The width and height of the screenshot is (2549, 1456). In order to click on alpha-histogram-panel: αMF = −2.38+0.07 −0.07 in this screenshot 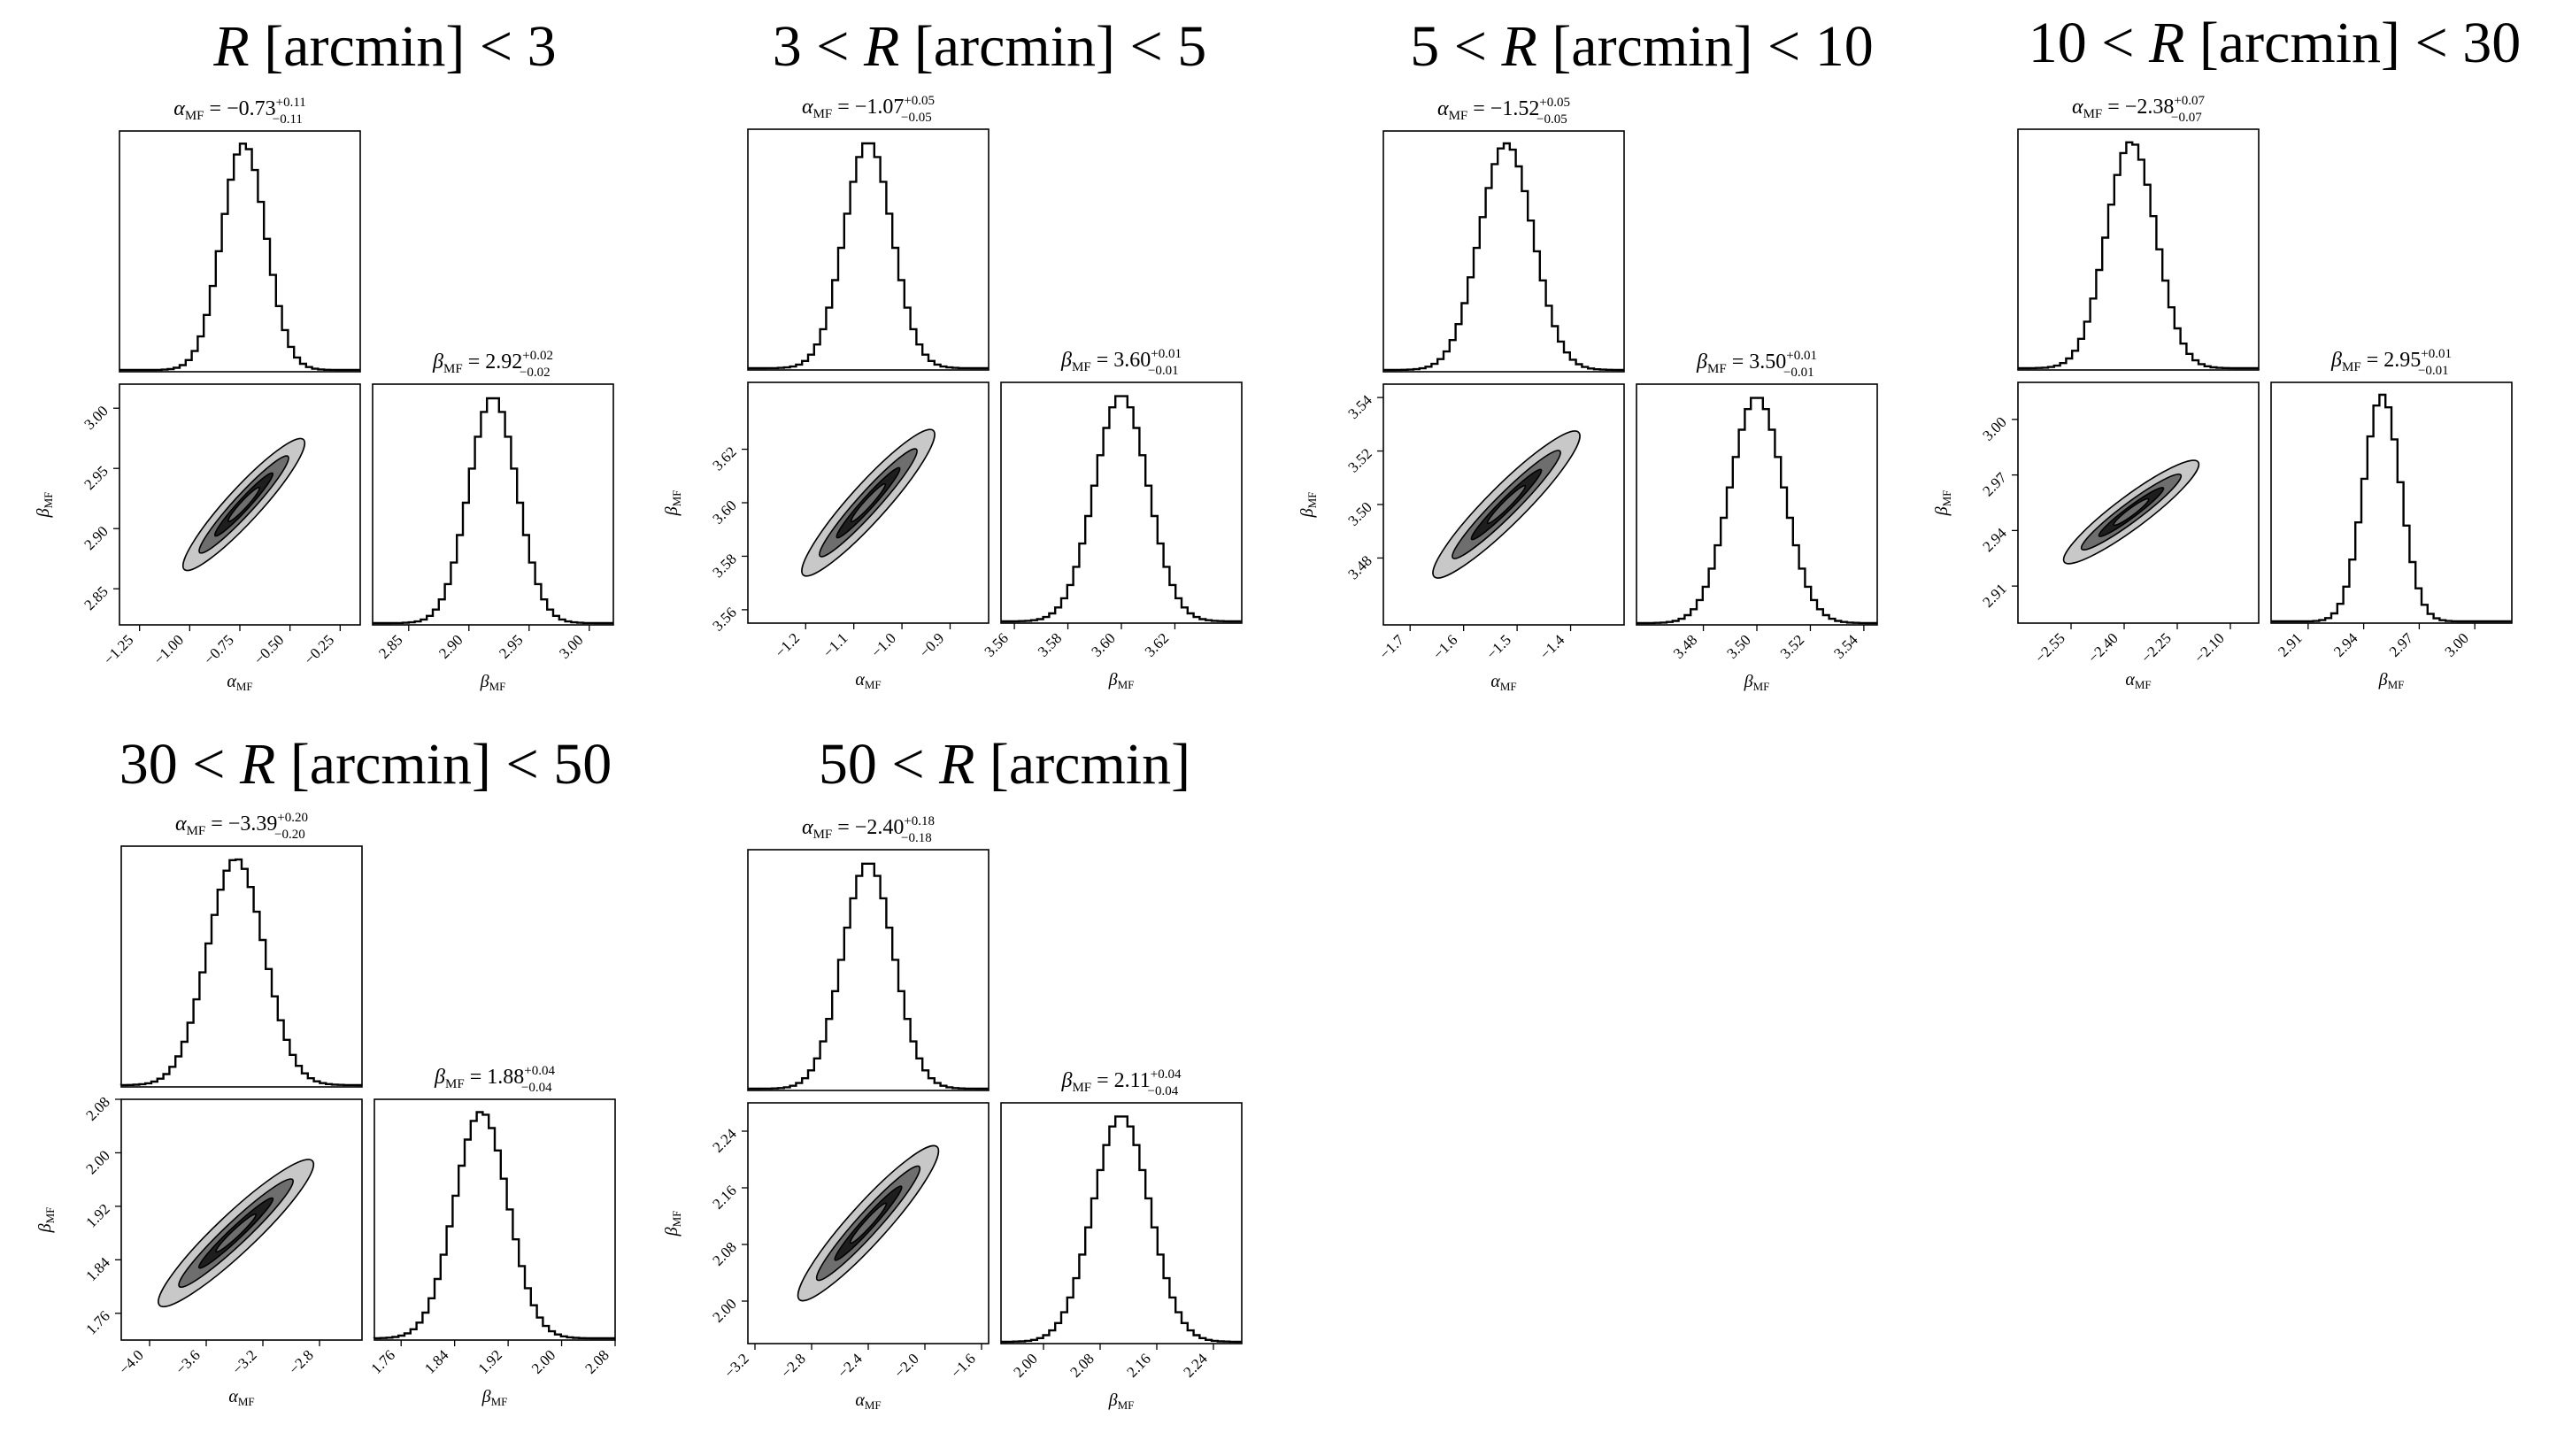, I will do `click(2139, 232)`.